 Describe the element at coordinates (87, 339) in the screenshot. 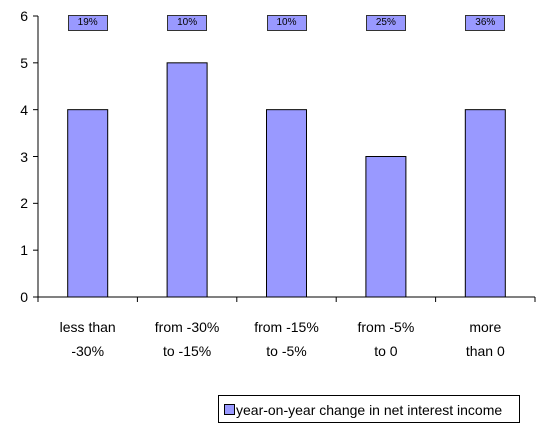

I see `x-tick-label: less than -30%` at that location.